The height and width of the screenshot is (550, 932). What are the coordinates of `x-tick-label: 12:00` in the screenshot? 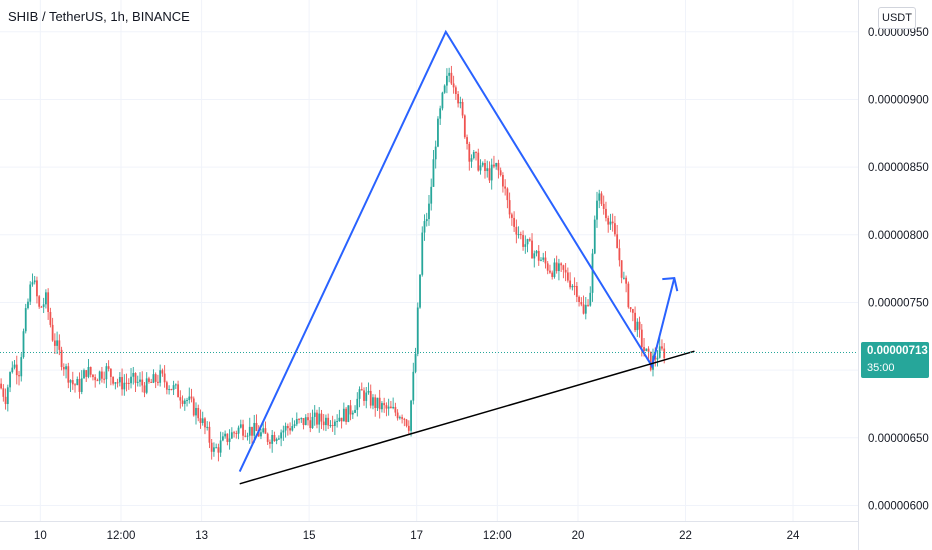 It's located at (497, 536).